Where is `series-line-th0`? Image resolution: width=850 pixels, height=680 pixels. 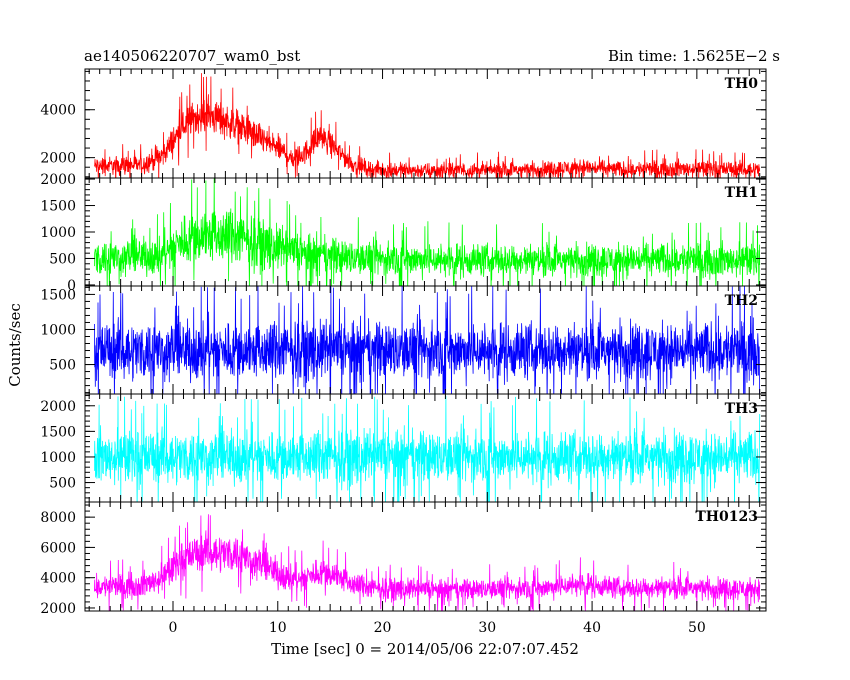 series-line-th0 is located at coordinates (427, 125).